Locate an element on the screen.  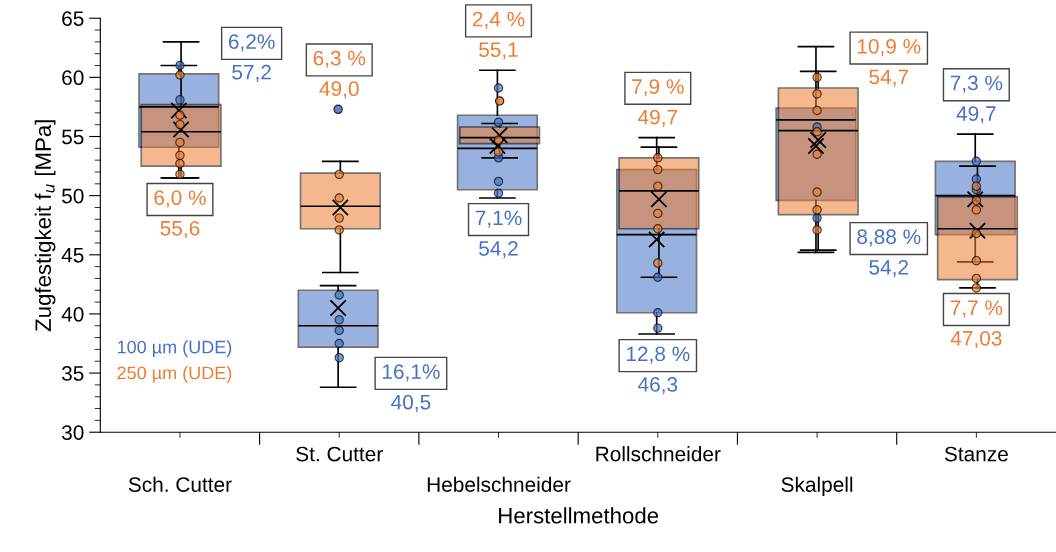
text: 7,9 % 49,7 is located at coordinates (658, 103).